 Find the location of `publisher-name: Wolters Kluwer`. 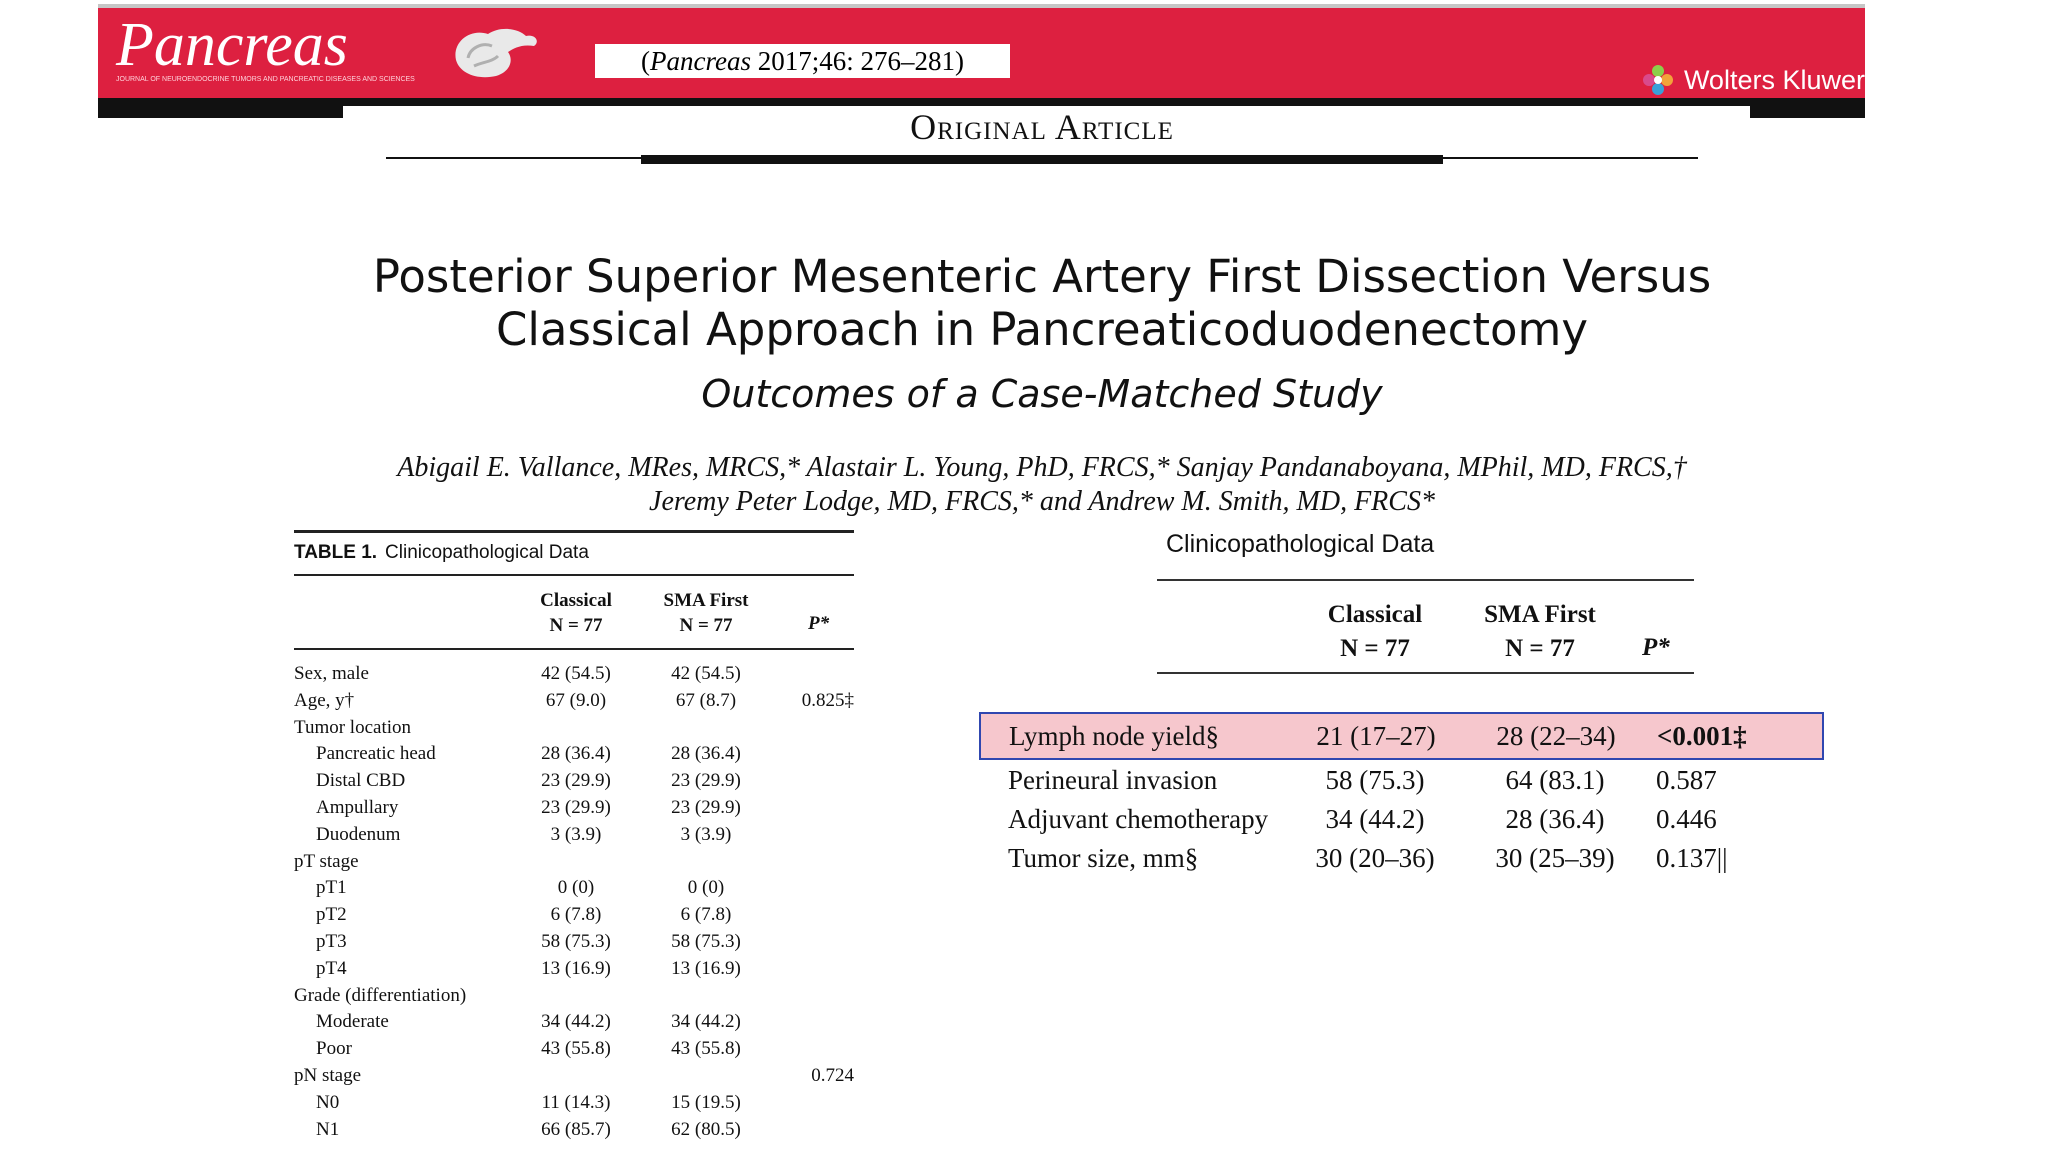

publisher-name: Wolters Kluwer is located at coordinates (1774, 79).